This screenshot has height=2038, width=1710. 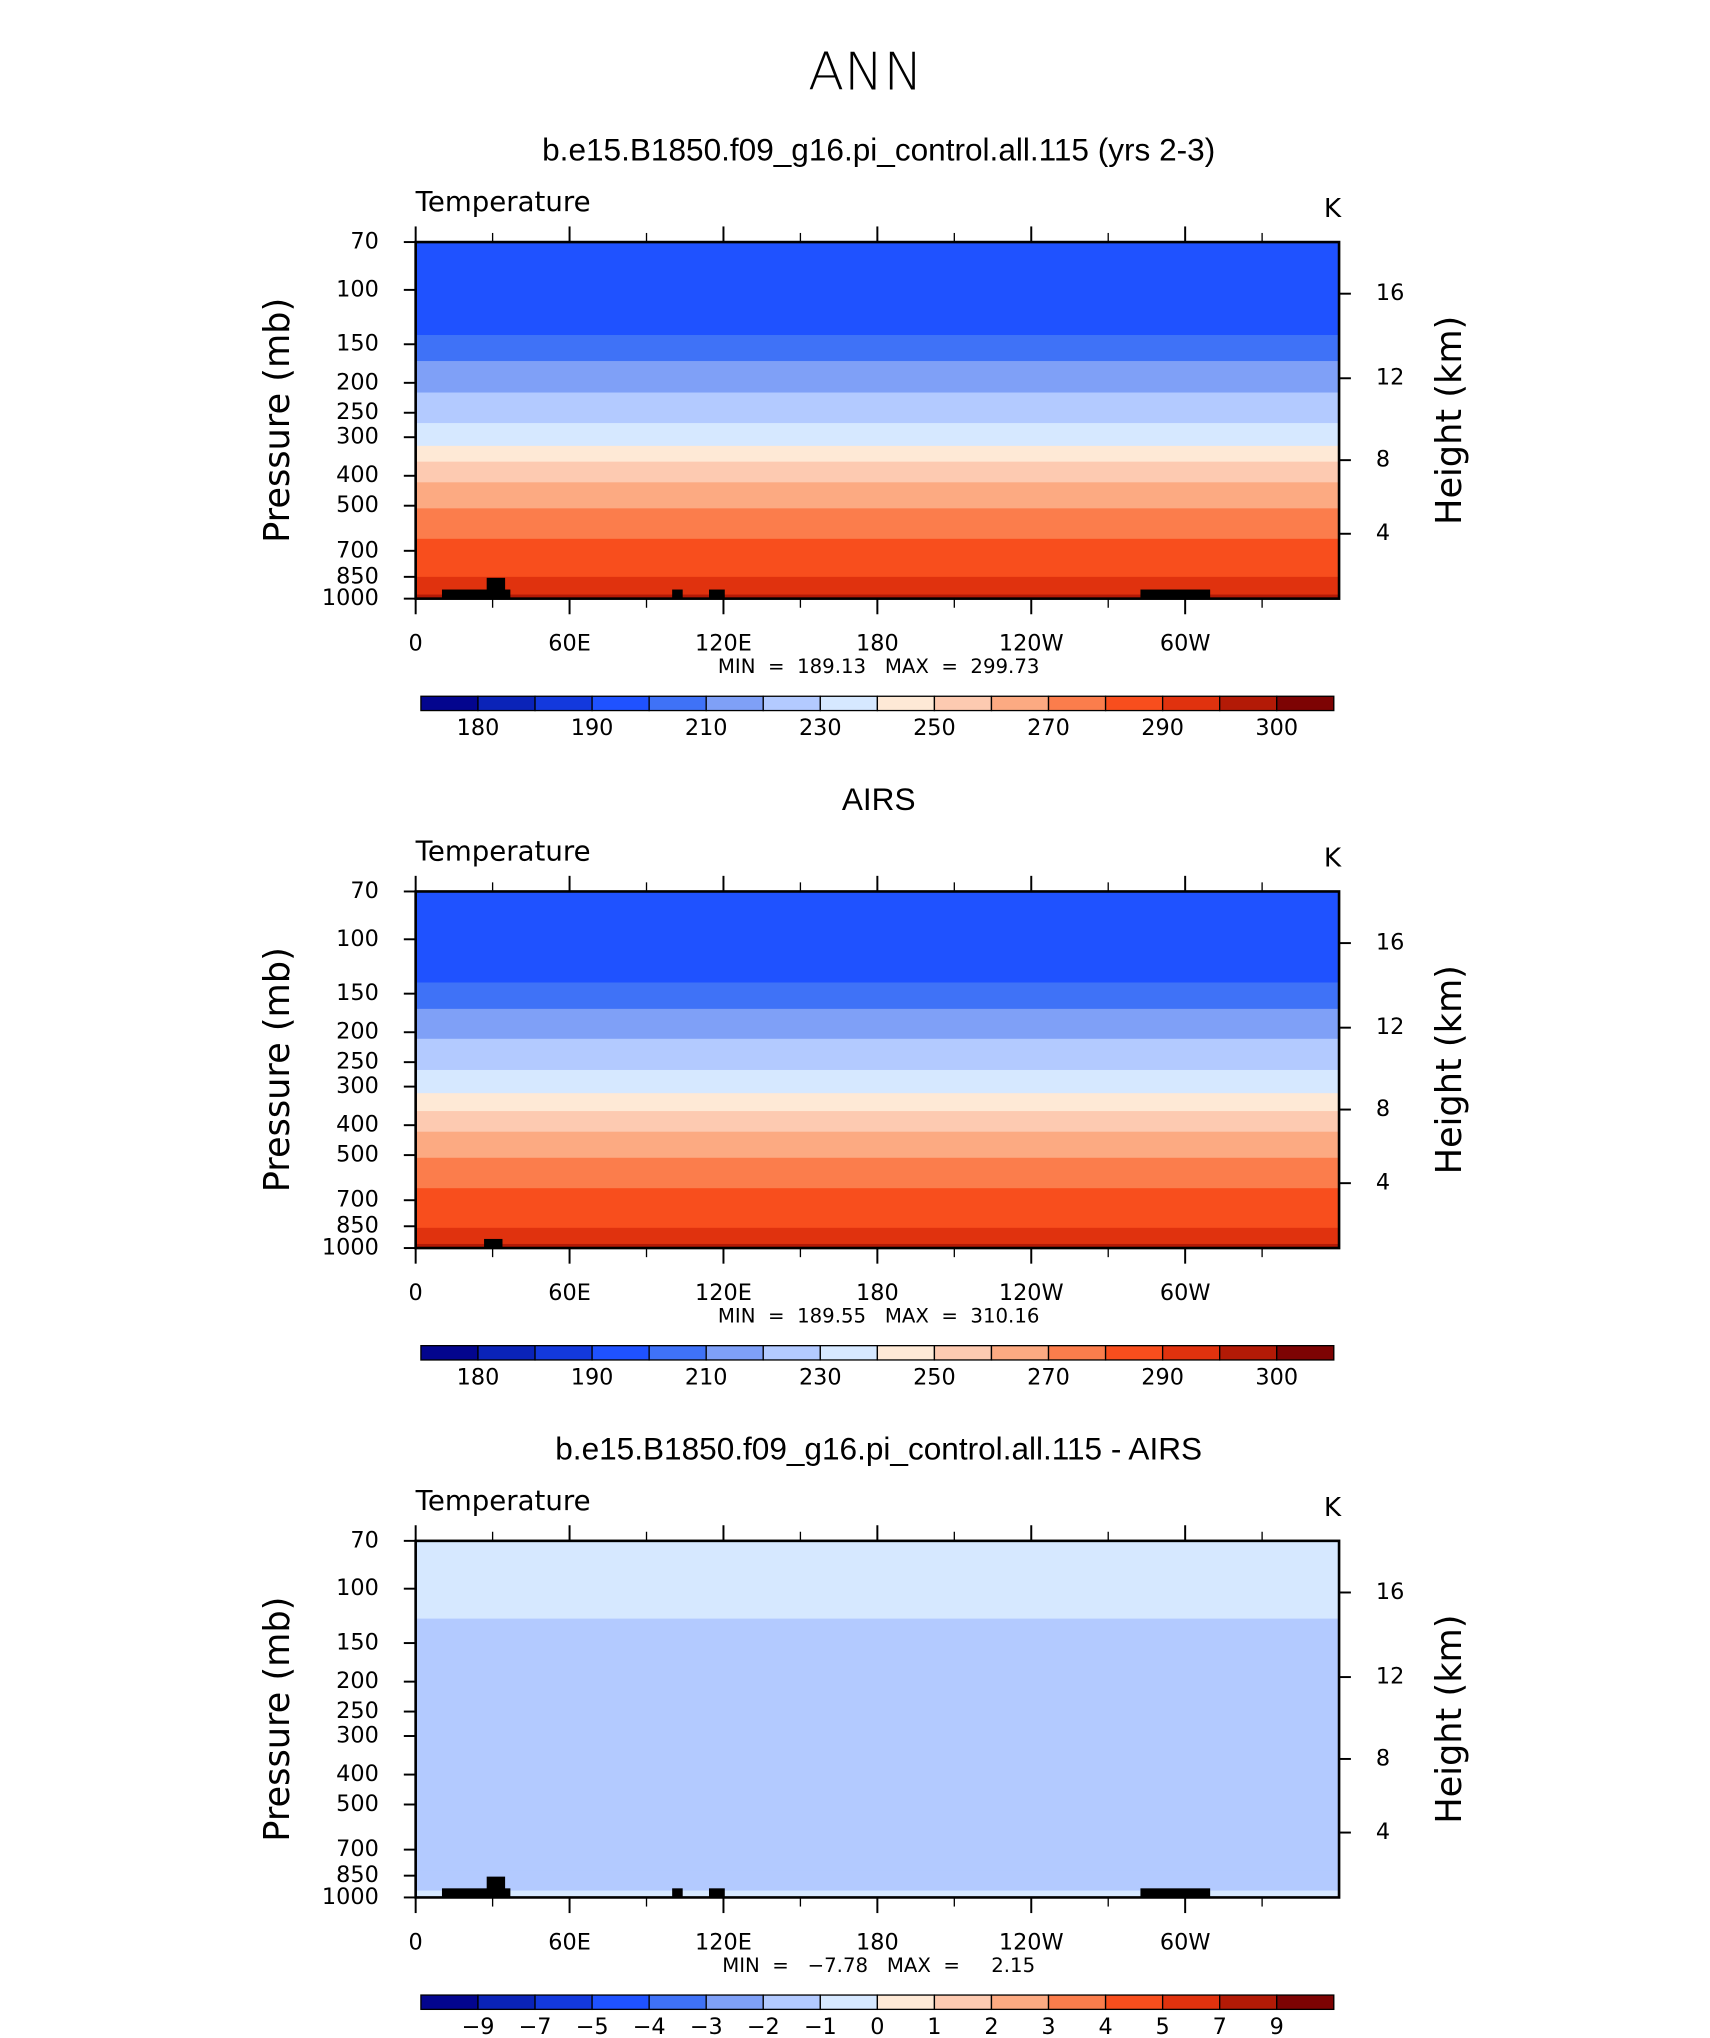 What do you see at coordinates (1449, 420) in the screenshot?
I see `y2-axis-label: Height (km)` at bounding box center [1449, 420].